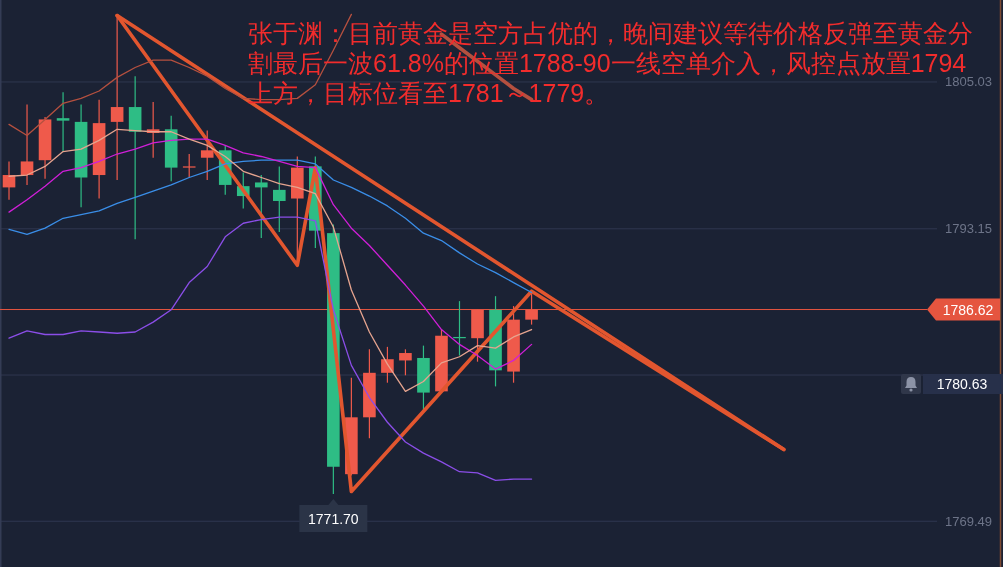 The image size is (1003, 567). Describe the element at coordinates (968, 82) in the screenshot. I see `y-tick-label: 1805.03` at that location.